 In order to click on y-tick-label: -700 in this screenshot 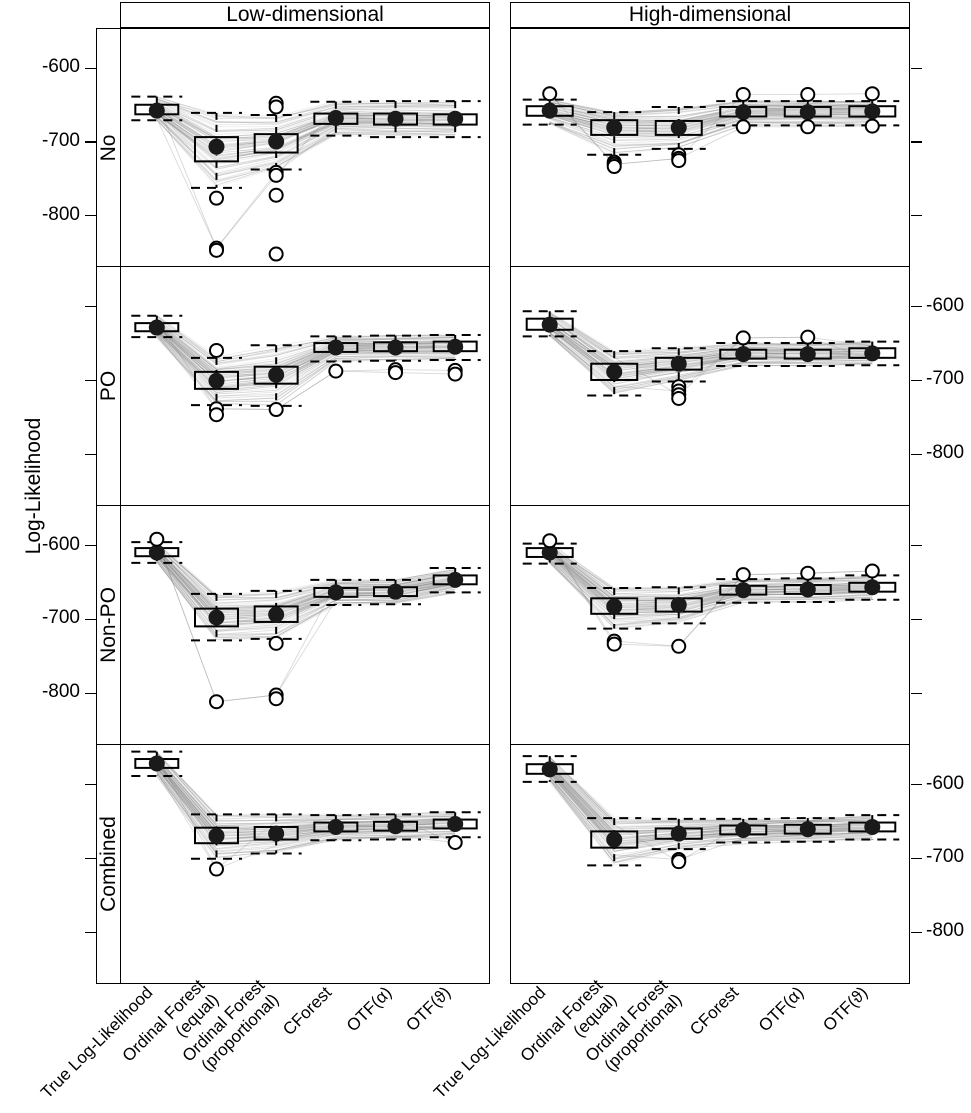, I will do `click(60, 140)`.